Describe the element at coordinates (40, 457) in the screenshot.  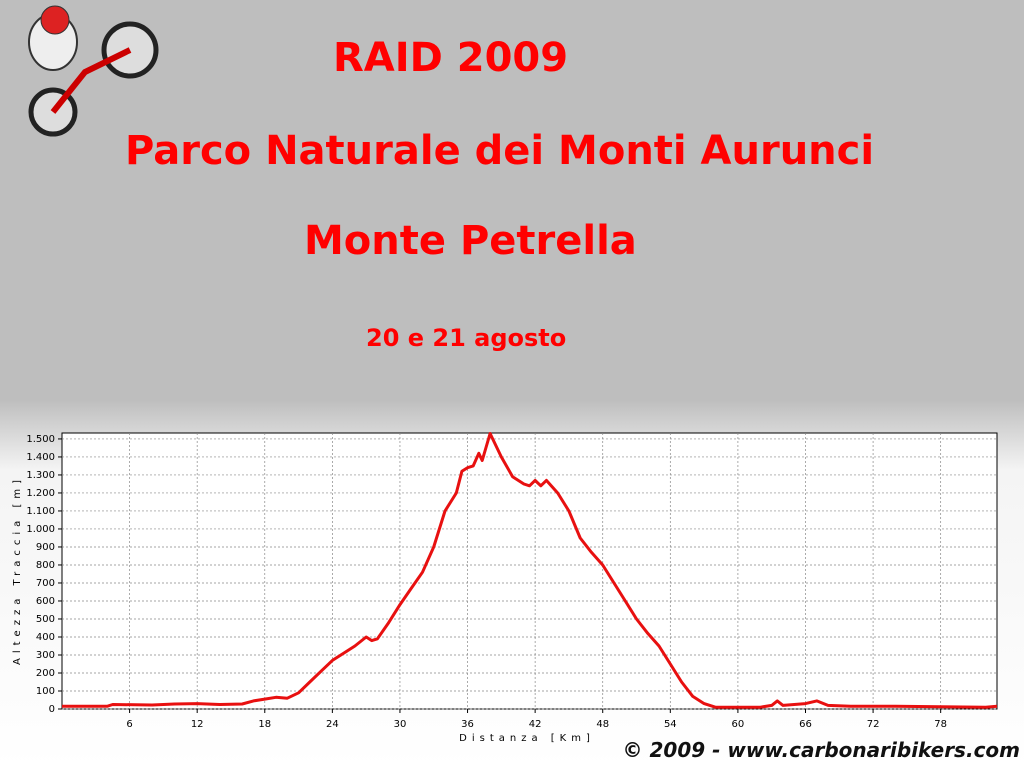
I see `y-tick-label: 1.400` at that location.